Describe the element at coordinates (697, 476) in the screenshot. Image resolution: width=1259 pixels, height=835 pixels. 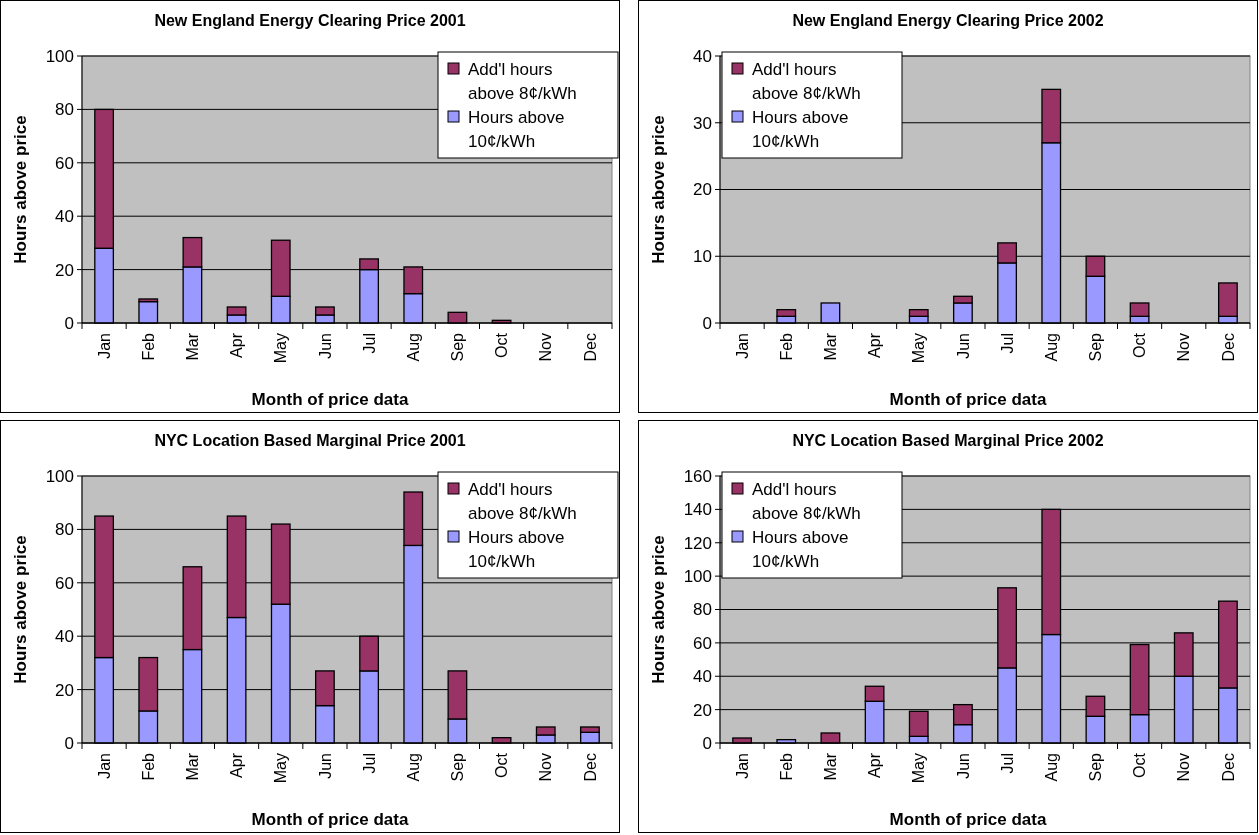
I see `y-tick-label: 160` at that location.